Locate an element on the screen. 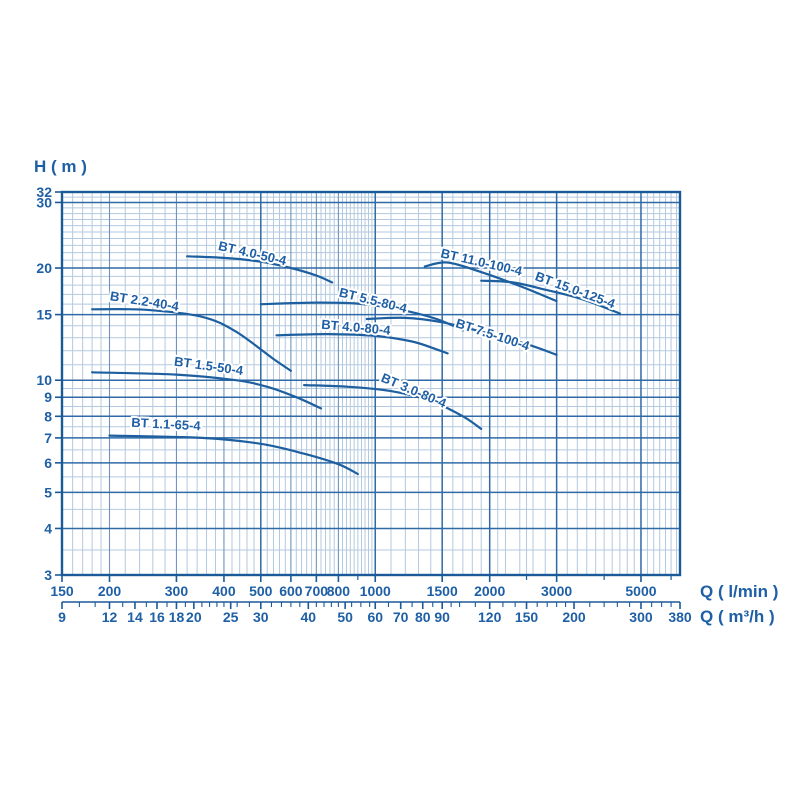 This screenshot has height=800, width=800. y-axis-title: H ( m ) is located at coordinates (60, 166).